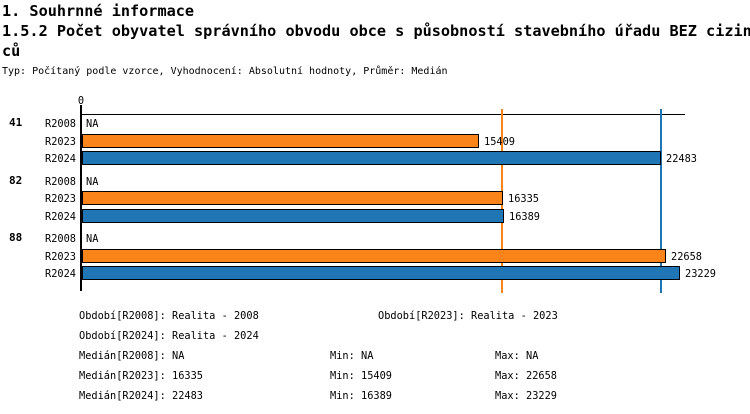 The width and height of the screenshot is (750, 414). Describe the element at coordinates (169, 316) in the screenshot. I see `legend-period-r2008: Období[R2008]: Realita - 2008` at that location.